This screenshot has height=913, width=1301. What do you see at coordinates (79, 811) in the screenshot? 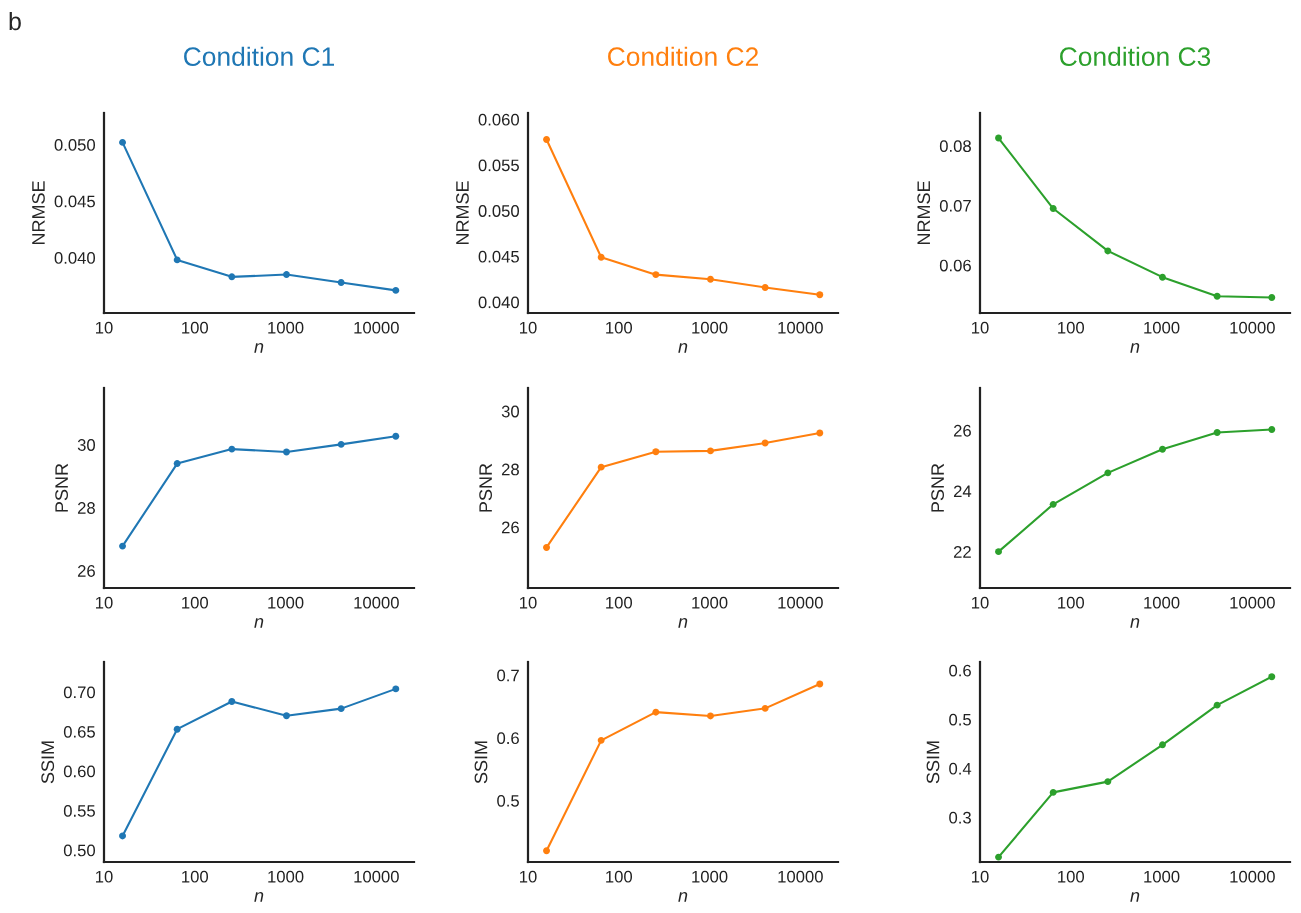
I see `y-tick-label: 0.55` at bounding box center [79, 811].